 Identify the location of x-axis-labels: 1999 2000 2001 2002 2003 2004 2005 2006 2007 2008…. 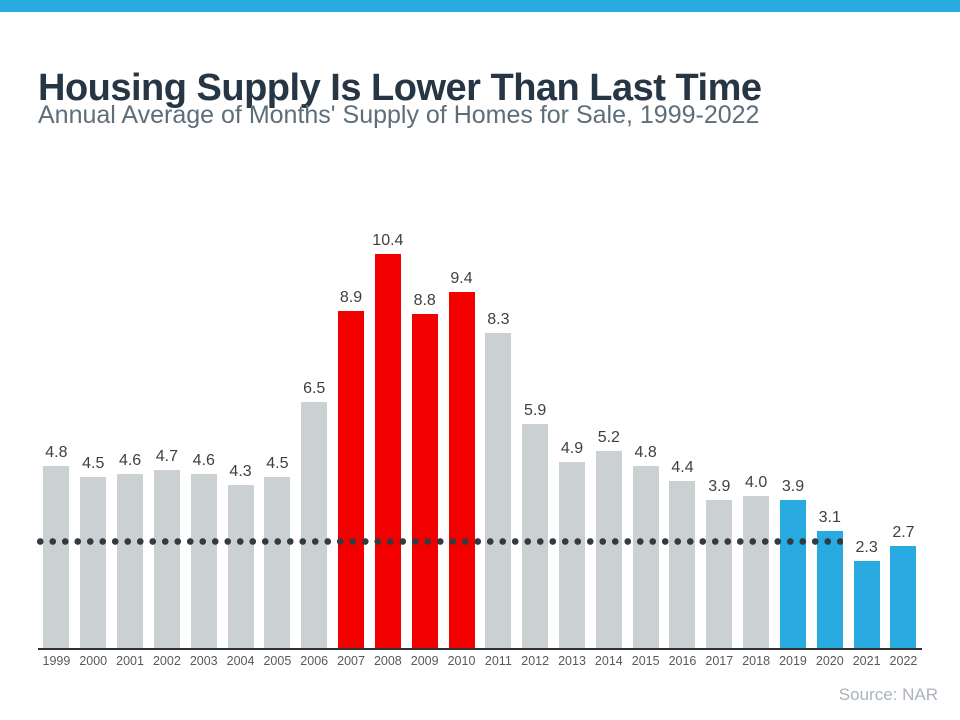
(480, 661).